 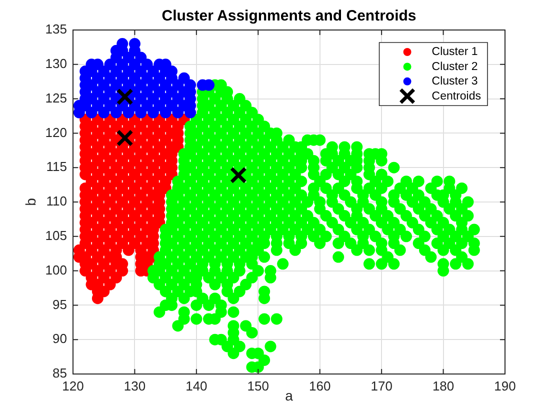 I want to click on legend-label: Cluster 1, so click(x=455, y=52).